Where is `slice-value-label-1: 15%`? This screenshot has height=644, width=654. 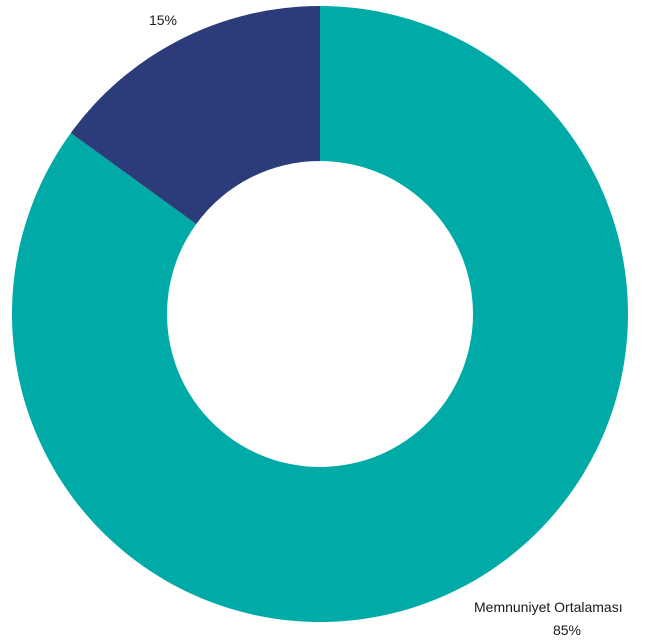
slice-value-label-1: 15% is located at coordinates (163, 20).